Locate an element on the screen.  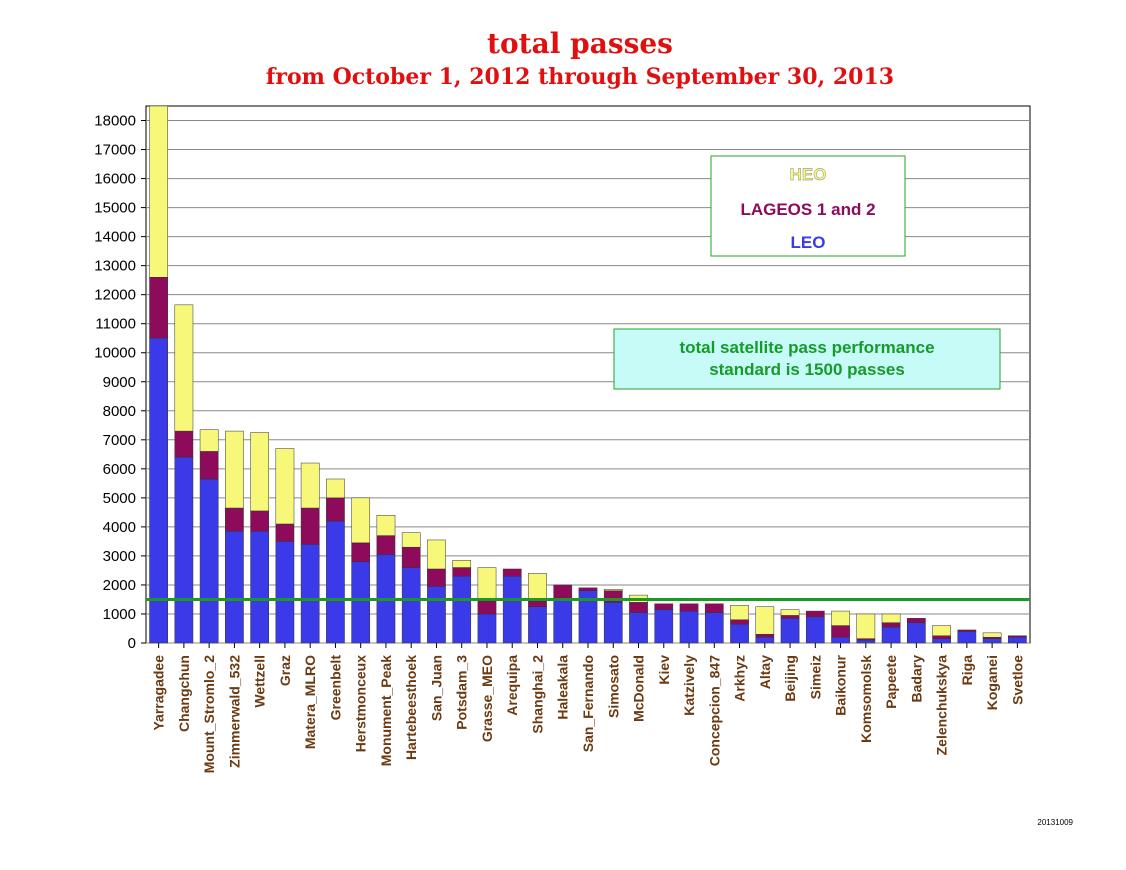
y-tick-label: 14000 is located at coordinates (115, 237).